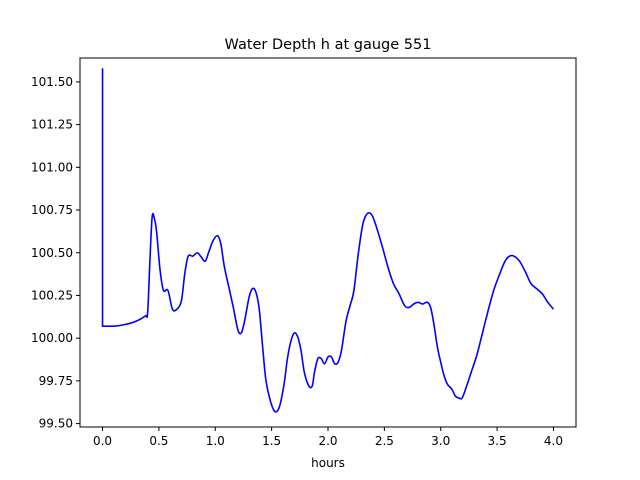  I want to click on y-tick-label: 101.50, so click(52, 82).